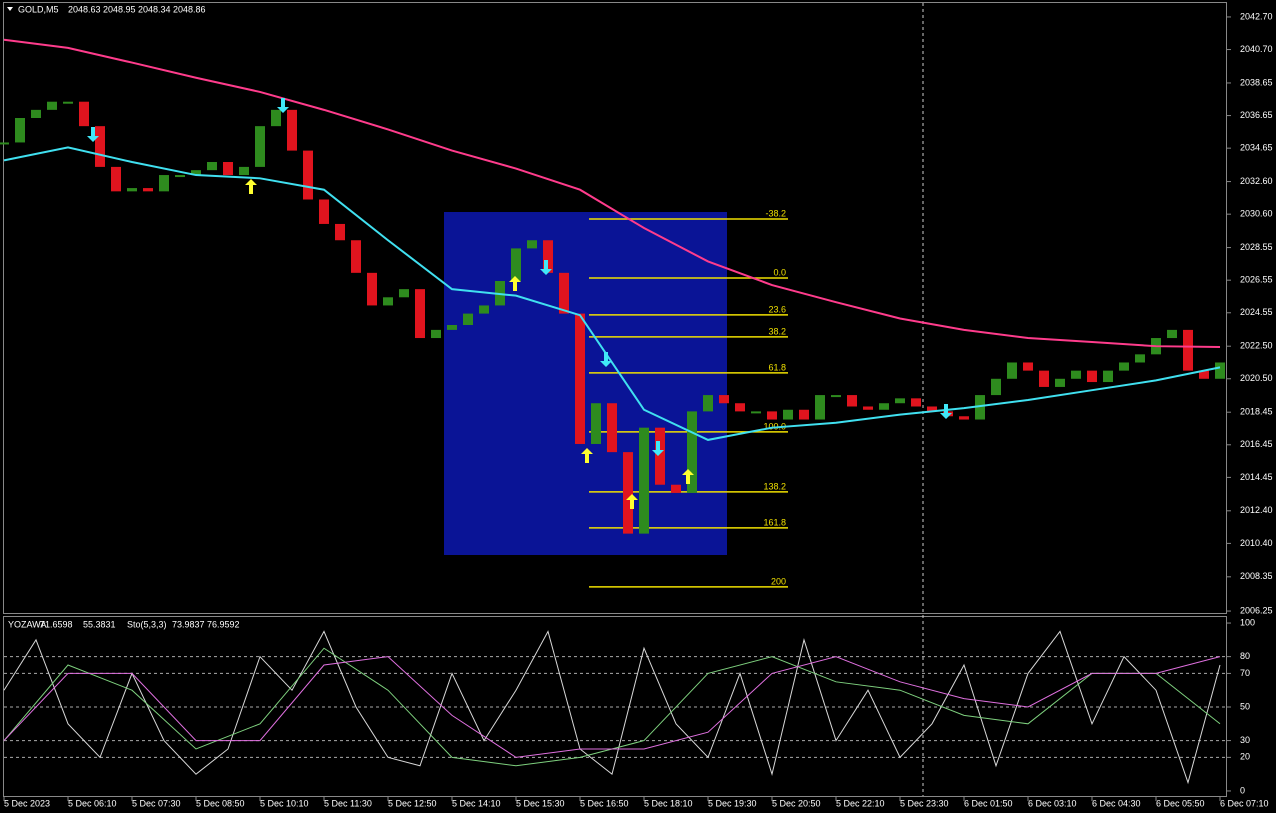  Describe the element at coordinates (1256, 576) in the screenshot. I see `y-tick-label: 2008.35` at that location.